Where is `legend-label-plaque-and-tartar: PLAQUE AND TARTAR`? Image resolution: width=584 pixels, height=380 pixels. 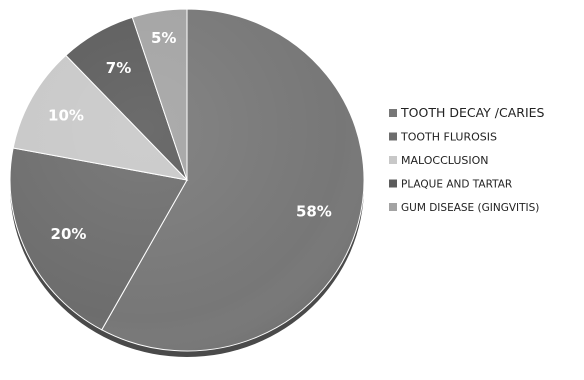
legend-label-plaque-and-tartar: PLAQUE AND TARTAR is located at coordinates (456, 185).